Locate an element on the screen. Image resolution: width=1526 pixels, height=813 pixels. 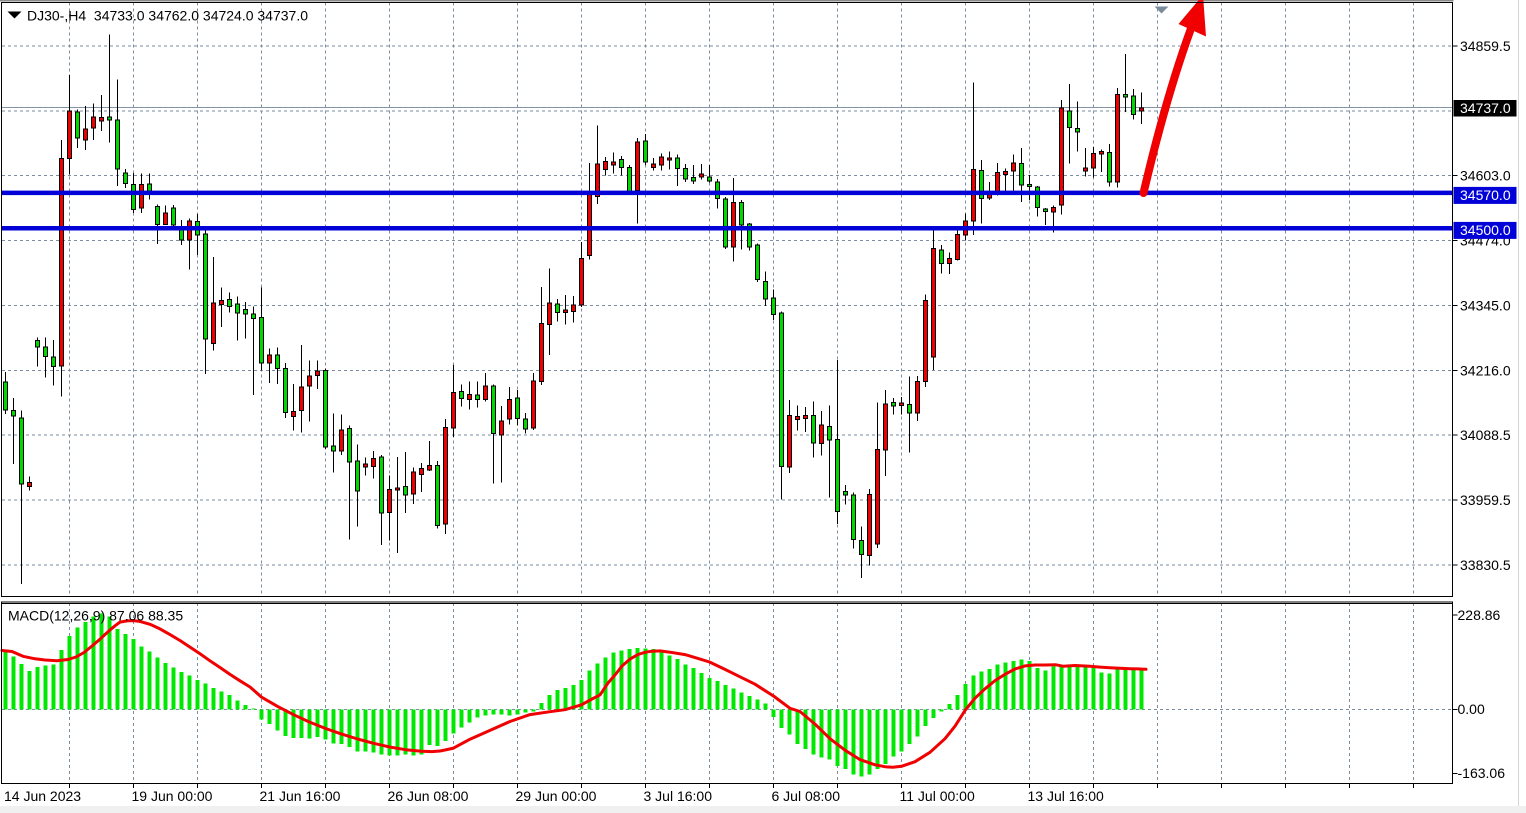
svg-text: 34088.5 is located at coordinates (1485, 435).